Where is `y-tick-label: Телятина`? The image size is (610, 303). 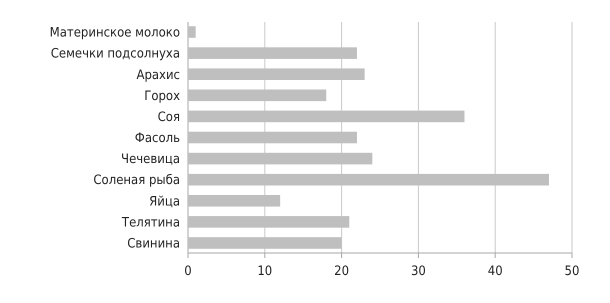
y-tick-label: Телятина is located at coordinates (150, 222).